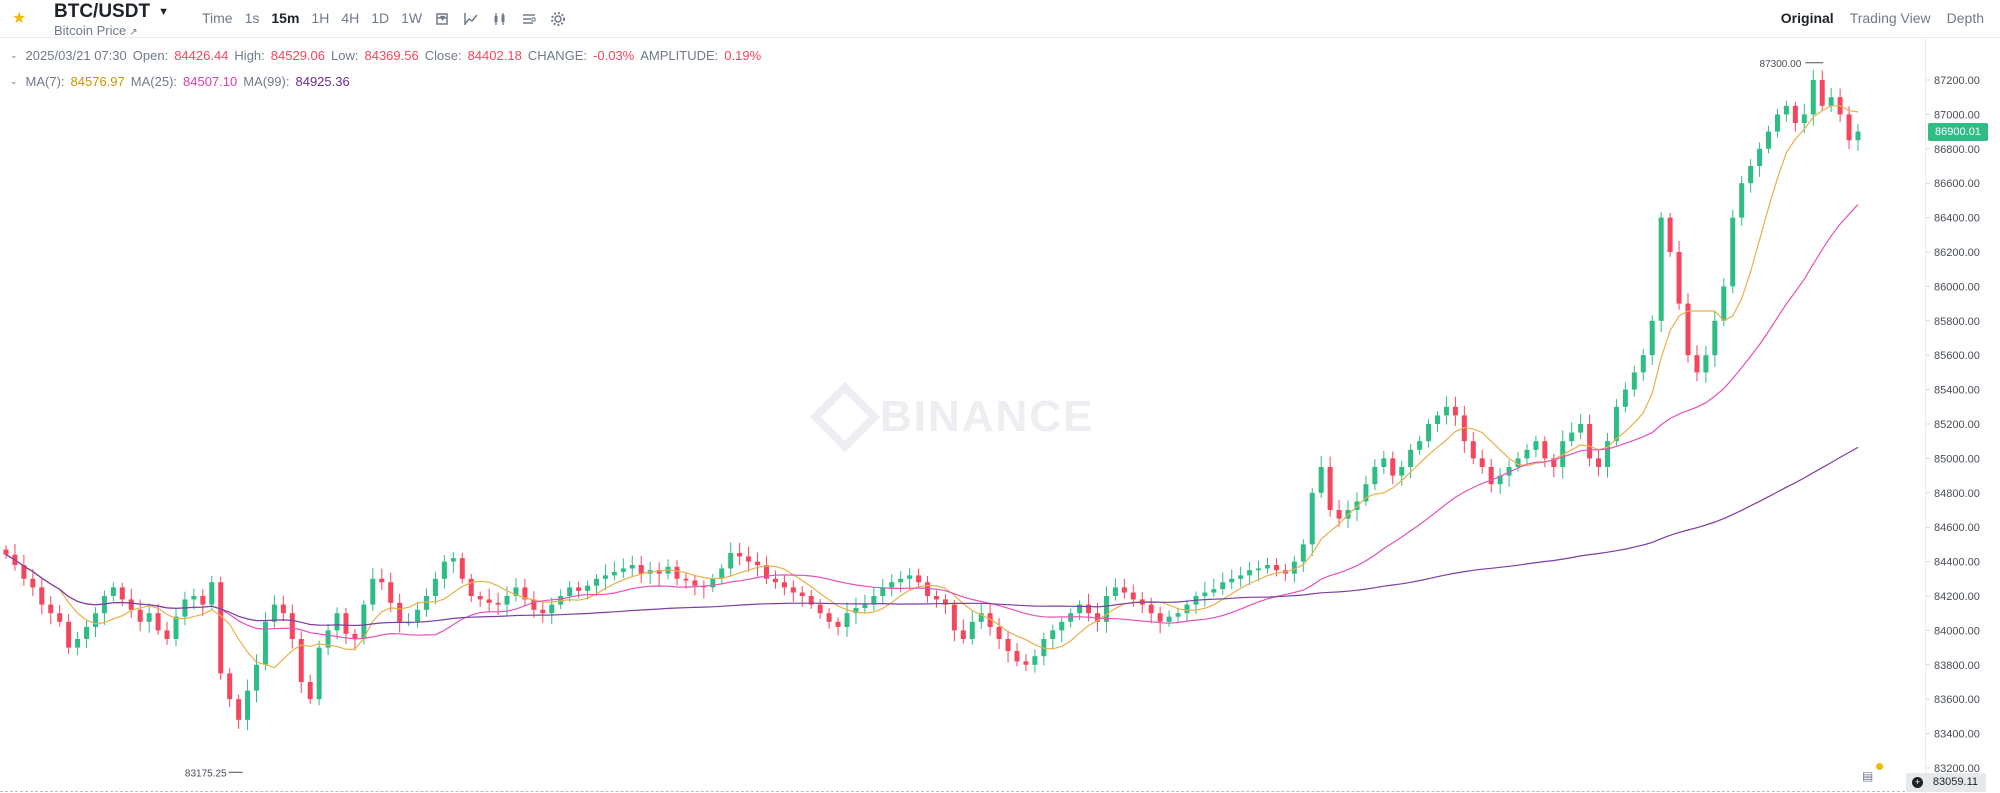  I want to click on ma99-label: MA(99):, so click(266, 81).